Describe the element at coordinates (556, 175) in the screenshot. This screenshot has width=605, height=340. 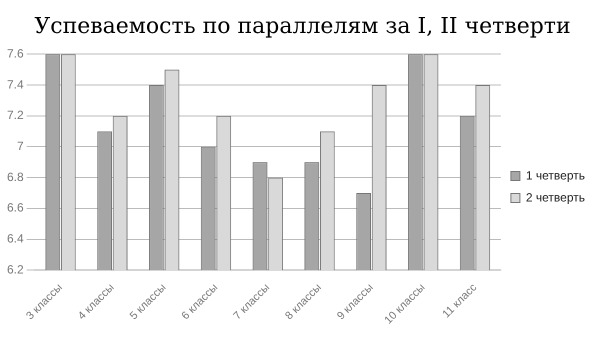
I see `legend-label: 1 четверть` at that location.